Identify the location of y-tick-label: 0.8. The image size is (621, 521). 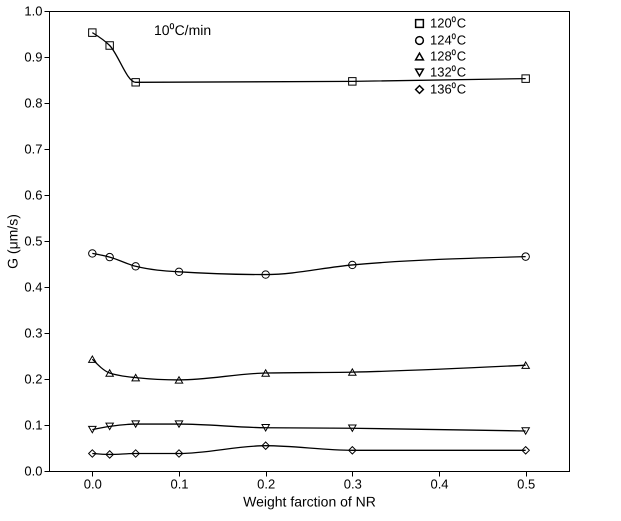
(33, 103).